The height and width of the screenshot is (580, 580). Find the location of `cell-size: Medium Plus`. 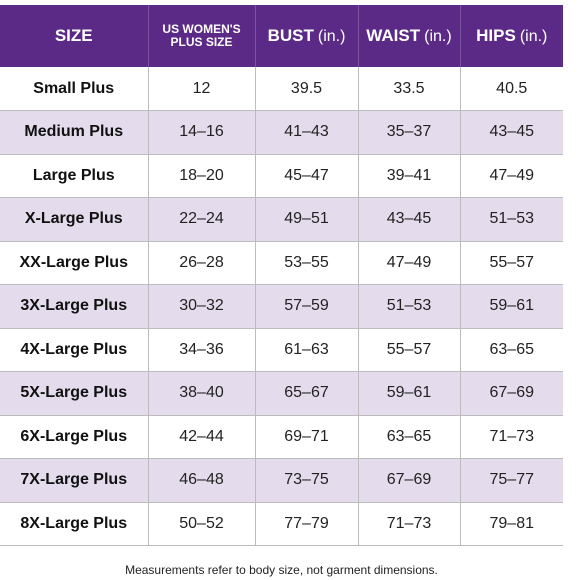

cell-size: Medium Plus is located at coordinates (74, 132).